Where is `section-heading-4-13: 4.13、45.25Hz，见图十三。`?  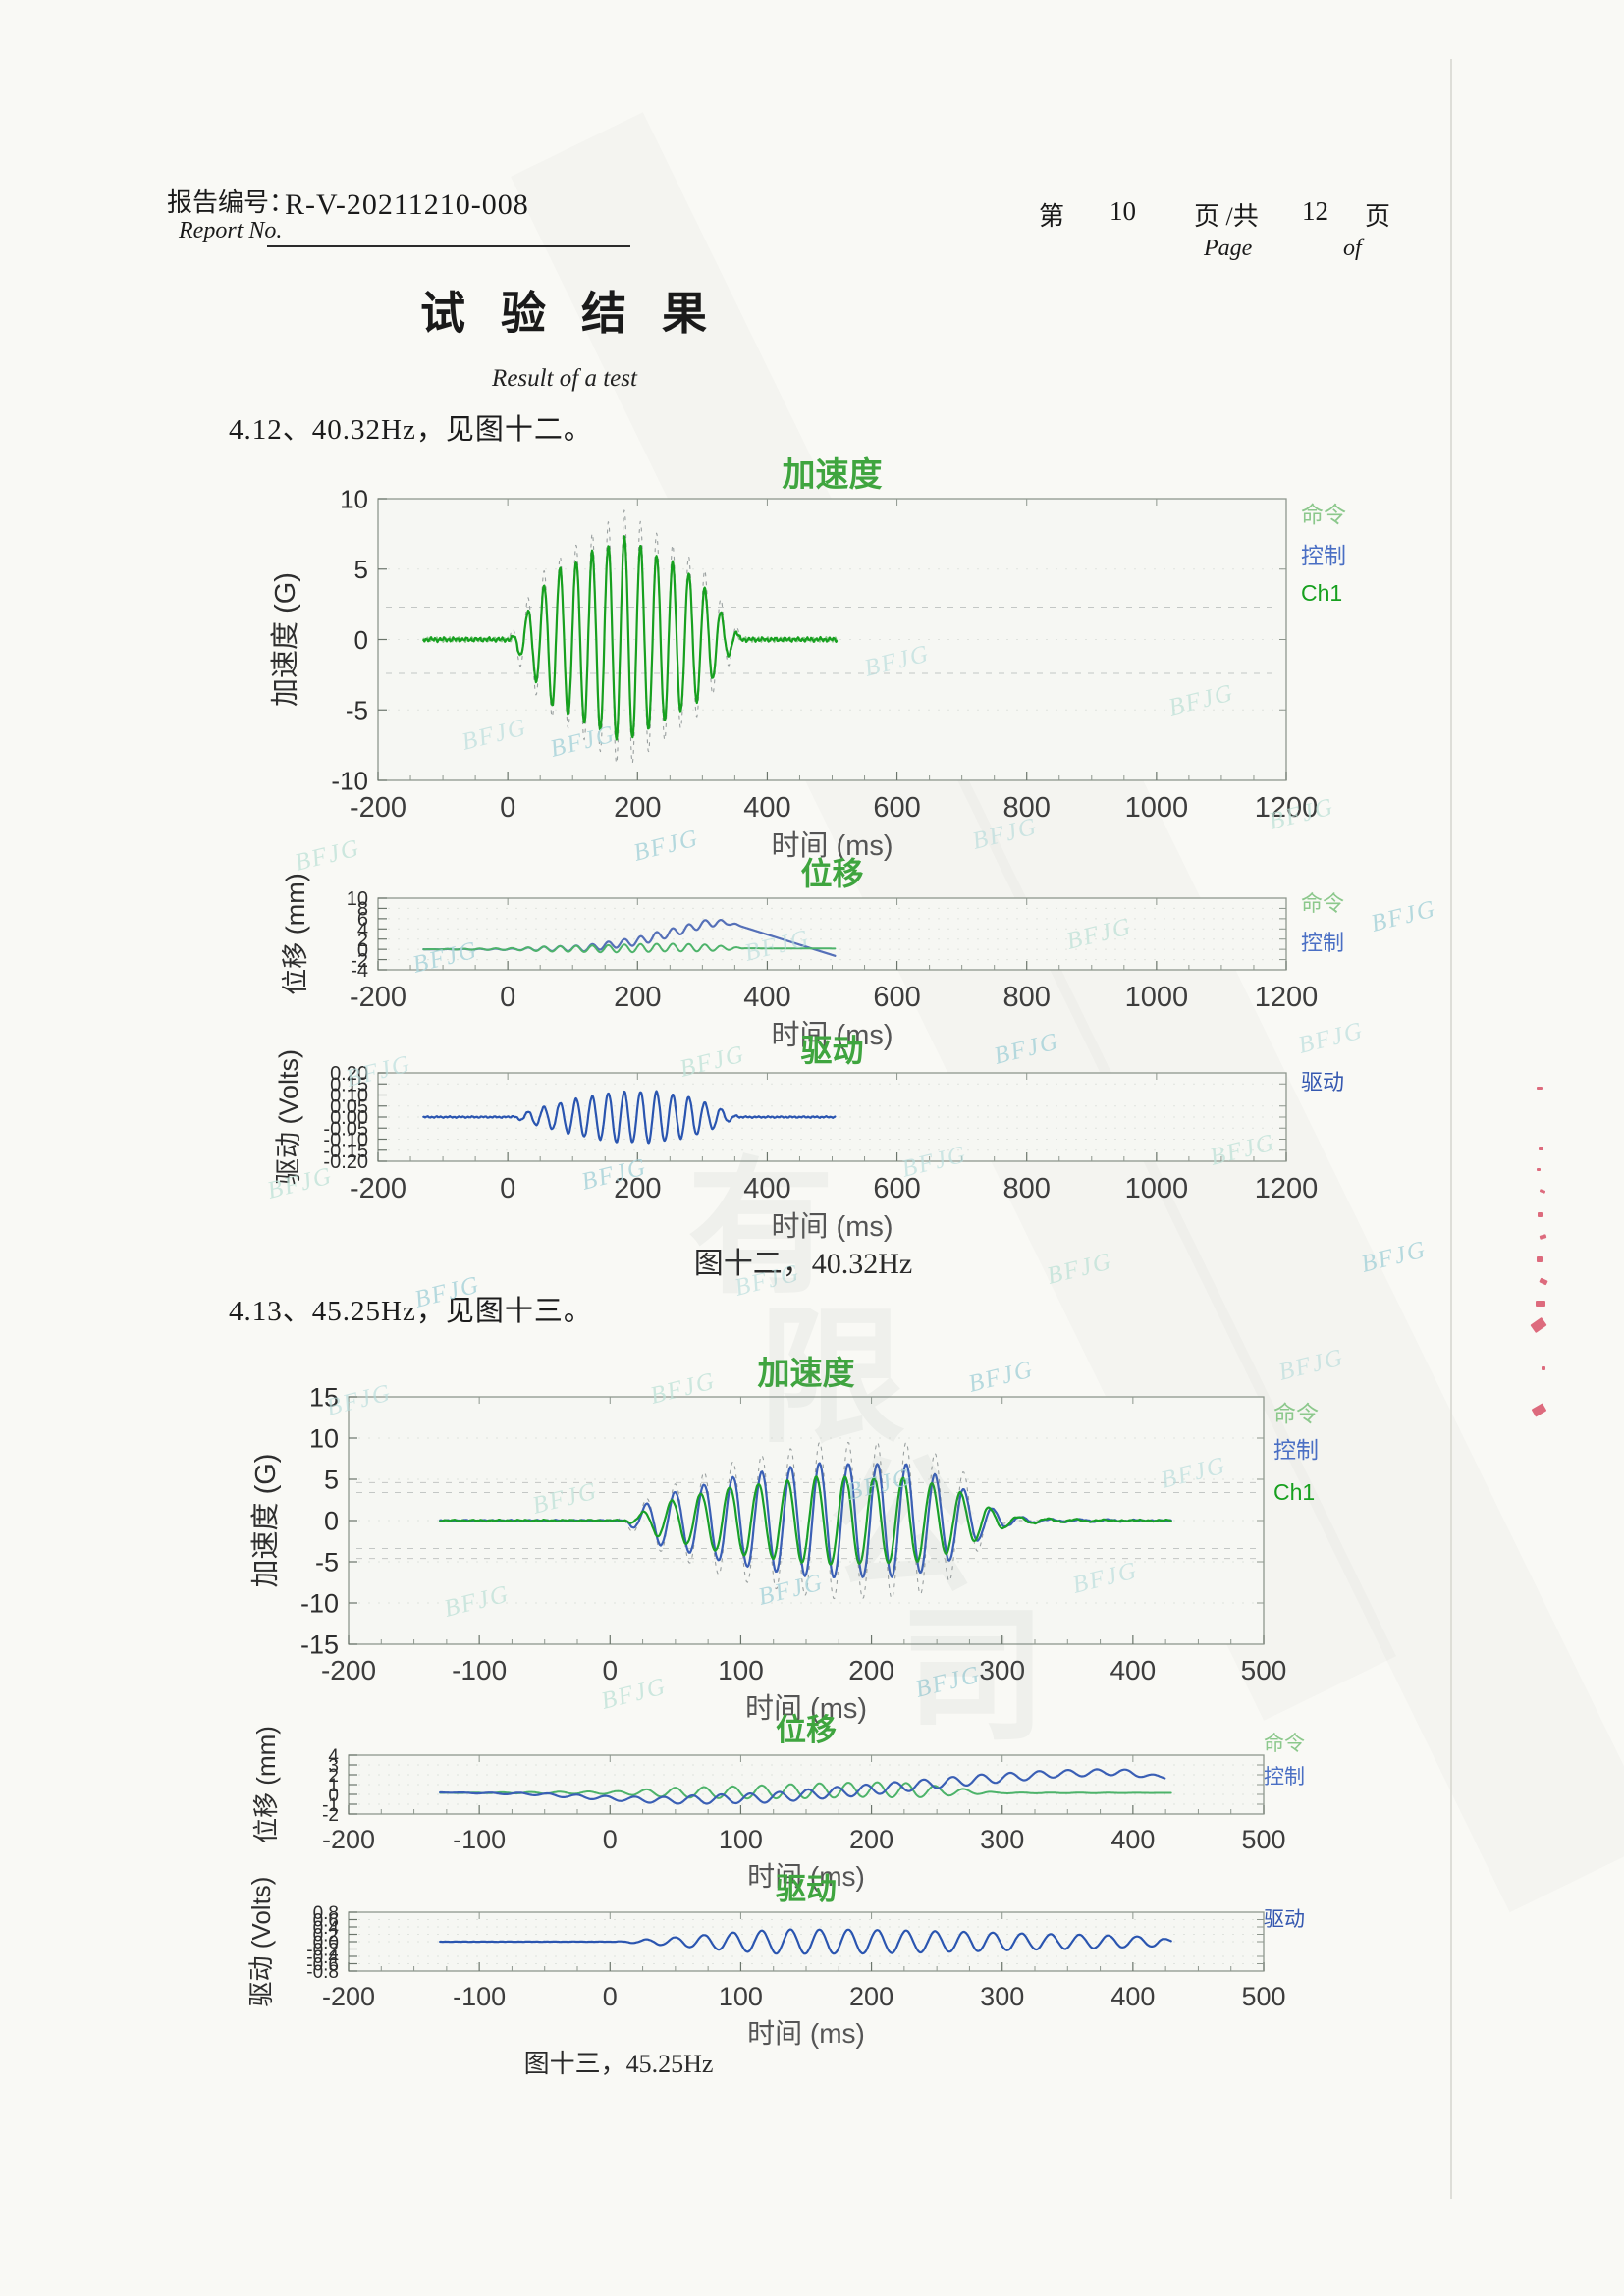
section-heading-4-13: 4.13、45.25Hz，见图十三。 is located at coordinates (411, 1312).